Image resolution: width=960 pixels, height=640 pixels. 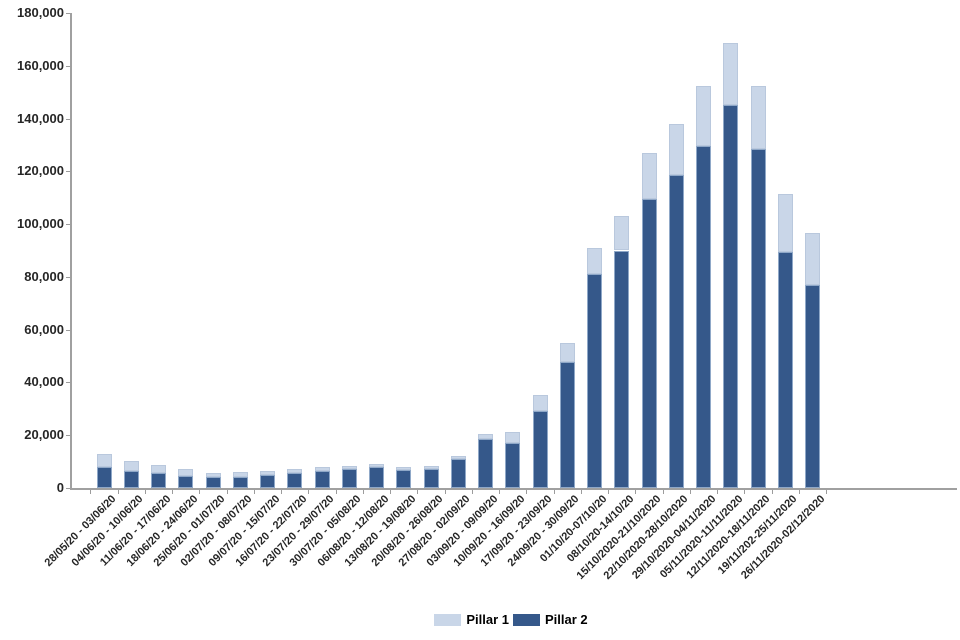 What do you see at coordinates (71, 250) in the screenshot?
I see `y-axis` at bounding box center [71, 250].